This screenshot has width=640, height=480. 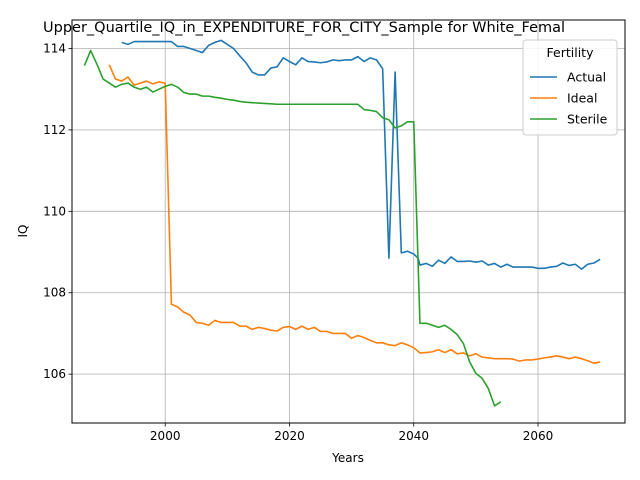 I want to click on x-tick-label: 2060, so click(x=538, y=436).